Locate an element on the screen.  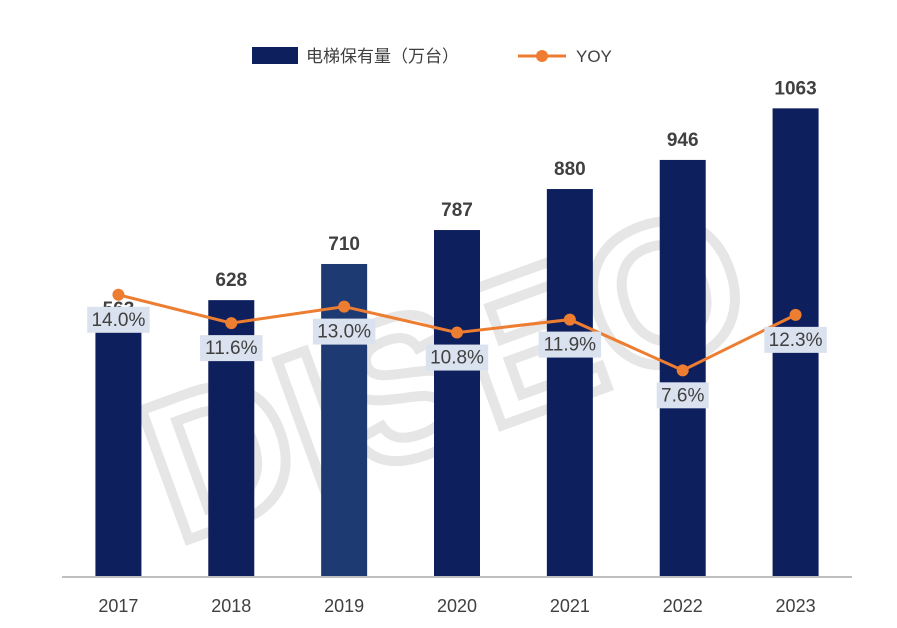
yoy-label-box-2023 is located at coordinates (795, 339).